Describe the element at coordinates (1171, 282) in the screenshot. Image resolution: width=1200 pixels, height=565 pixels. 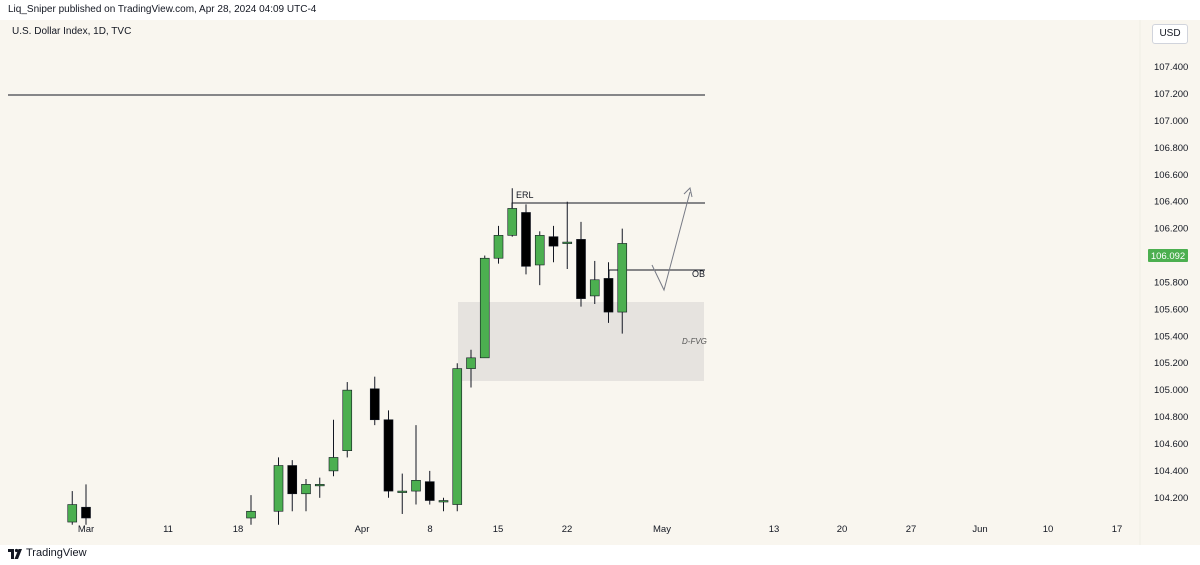
I see `price-tick-label: 105.800` at that location.